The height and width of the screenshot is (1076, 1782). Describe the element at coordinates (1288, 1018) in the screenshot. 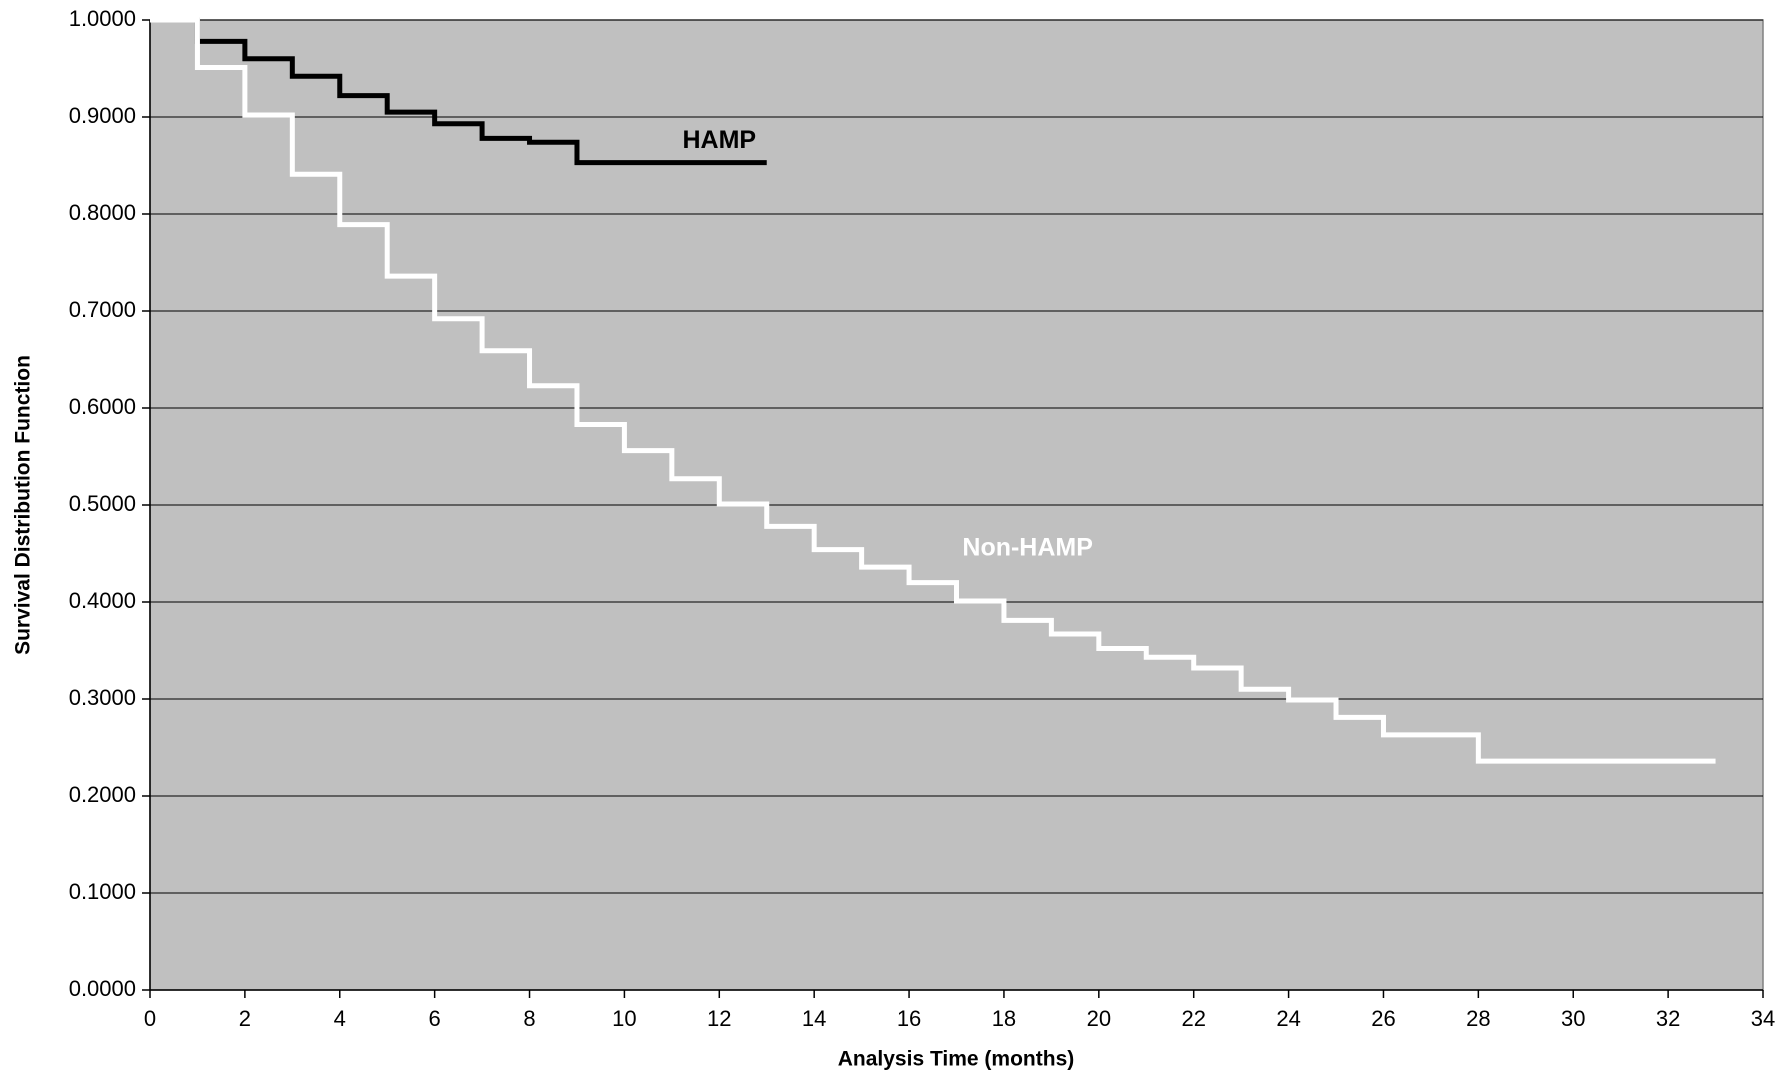

I see `x-tick-label: 24` at that location.